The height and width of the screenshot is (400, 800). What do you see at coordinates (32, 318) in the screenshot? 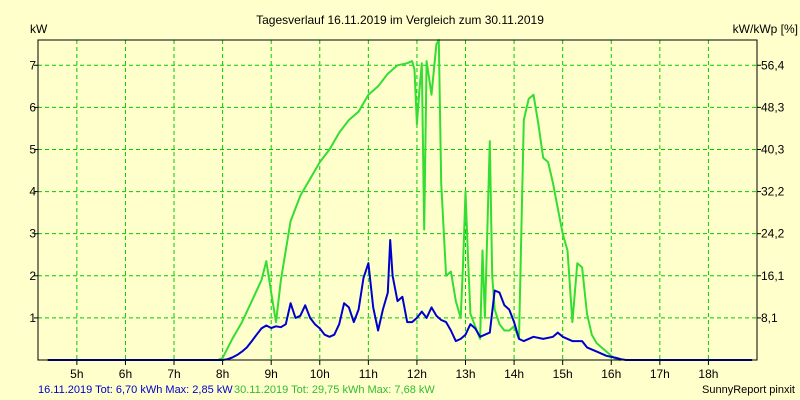
I see `y-left-tick-label: 1` at bounding box center [32, 318].